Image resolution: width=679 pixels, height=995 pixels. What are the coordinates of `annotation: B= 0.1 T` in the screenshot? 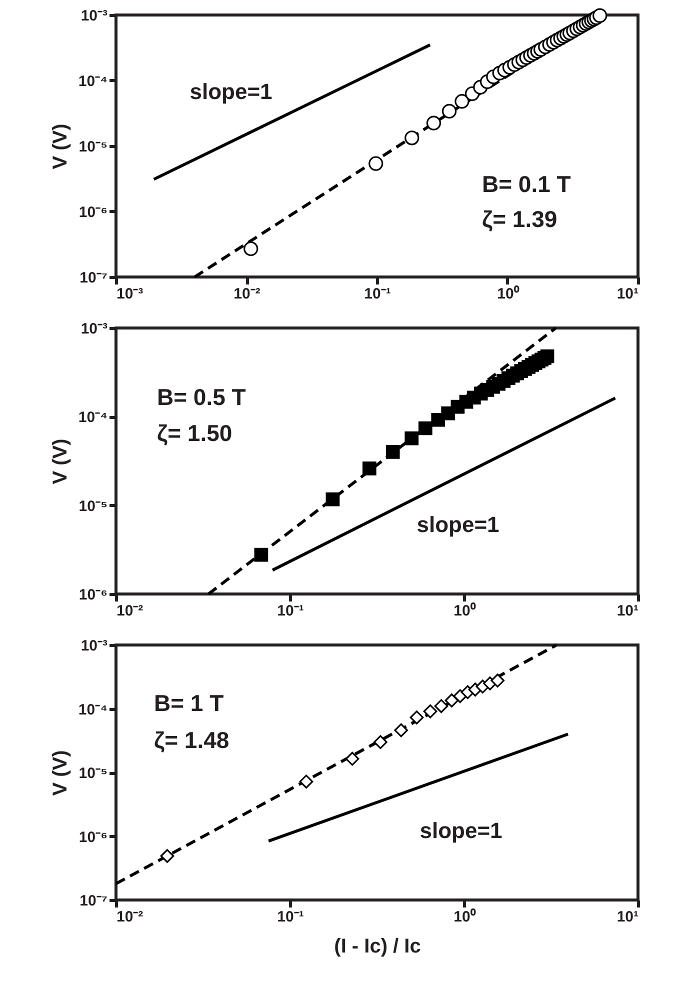 It's located at (526, 184).